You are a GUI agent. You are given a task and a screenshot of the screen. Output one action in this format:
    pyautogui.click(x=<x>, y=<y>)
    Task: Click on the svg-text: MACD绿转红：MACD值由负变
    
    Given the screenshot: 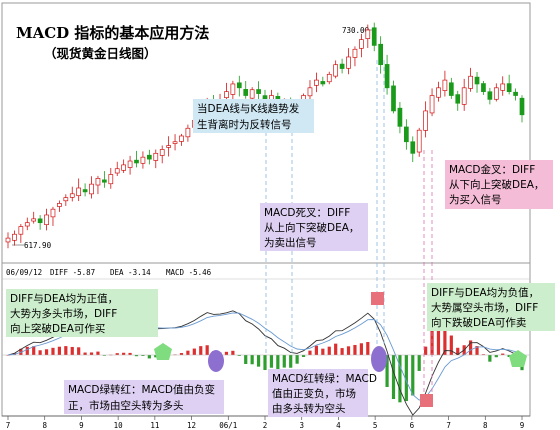 What is the action you would take?
    pyautogui.click(x=141, y=389)
    